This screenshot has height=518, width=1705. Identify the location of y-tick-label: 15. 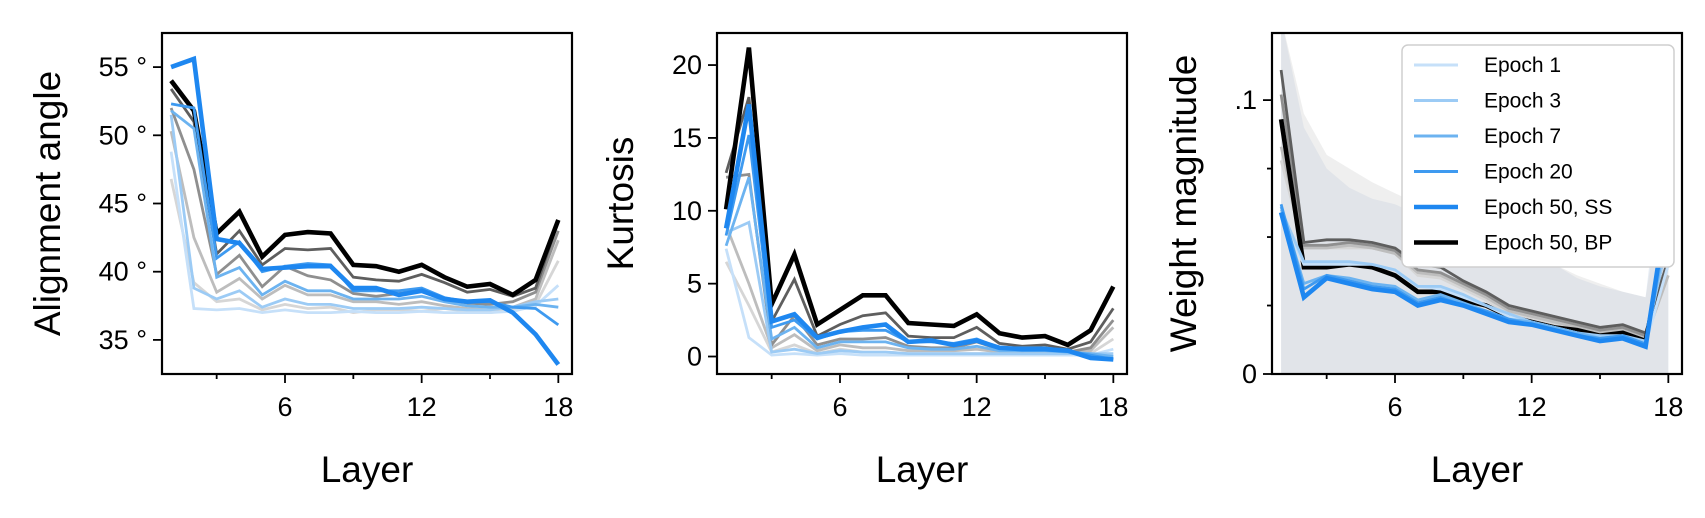
(687, 138).